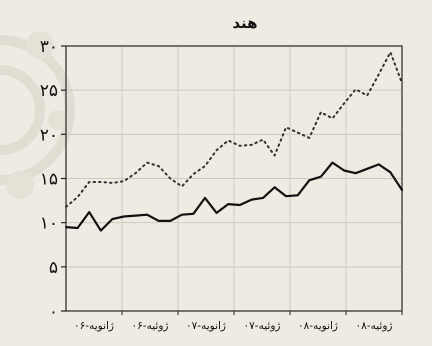 The height and width of the screenshot is (346, 432). What do you see at coordinates (244, 23) in the screenshot?
I see `chart-title: هند` at bounding box center [244, 23].